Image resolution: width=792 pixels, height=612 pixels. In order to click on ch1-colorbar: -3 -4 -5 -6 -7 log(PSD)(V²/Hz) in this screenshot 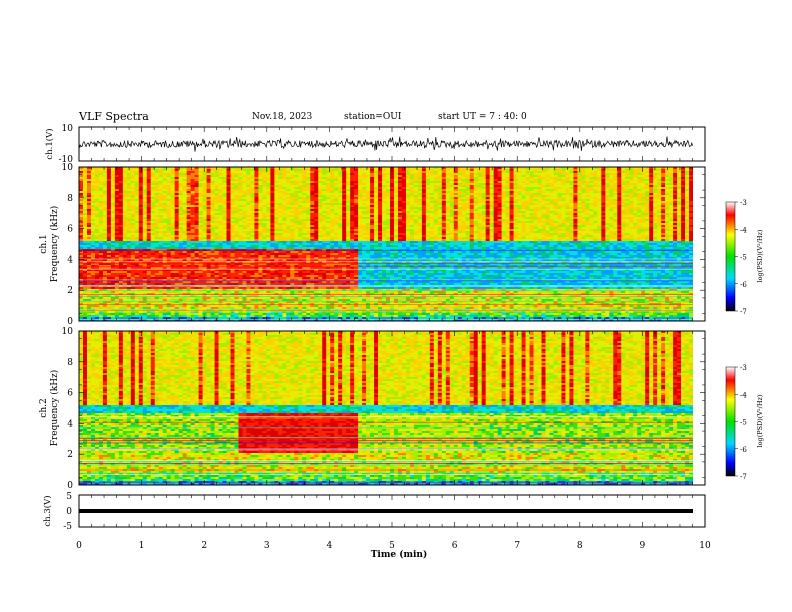, I will do `click(744, 257)`.